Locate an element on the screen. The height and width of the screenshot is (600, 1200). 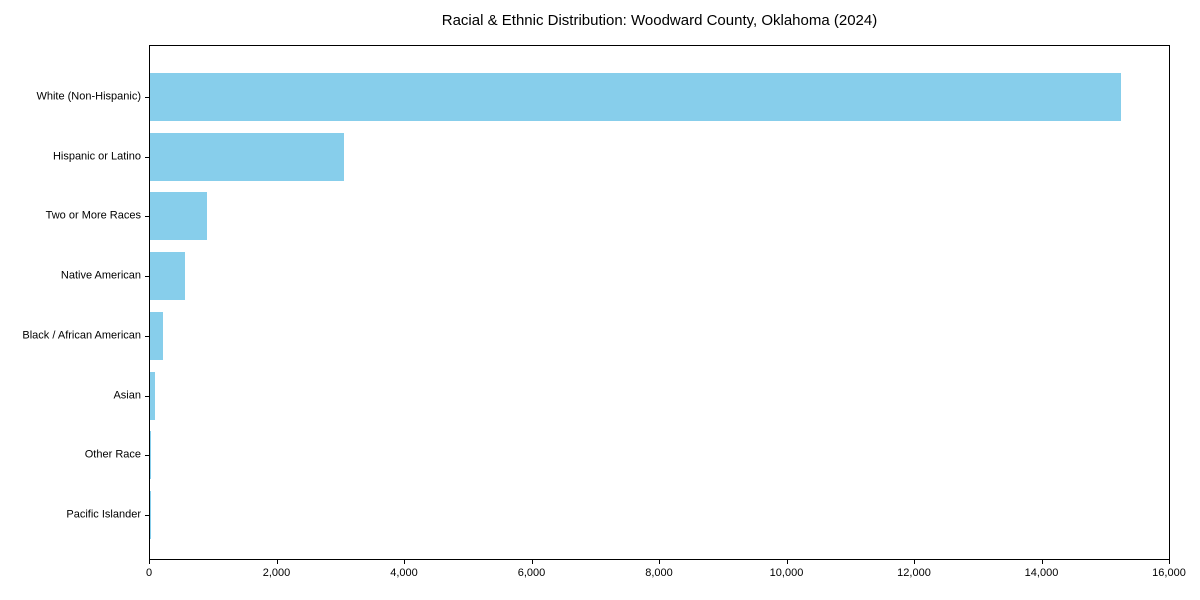
x-tick-label: 12,000 is located at coordinates (914, 573).